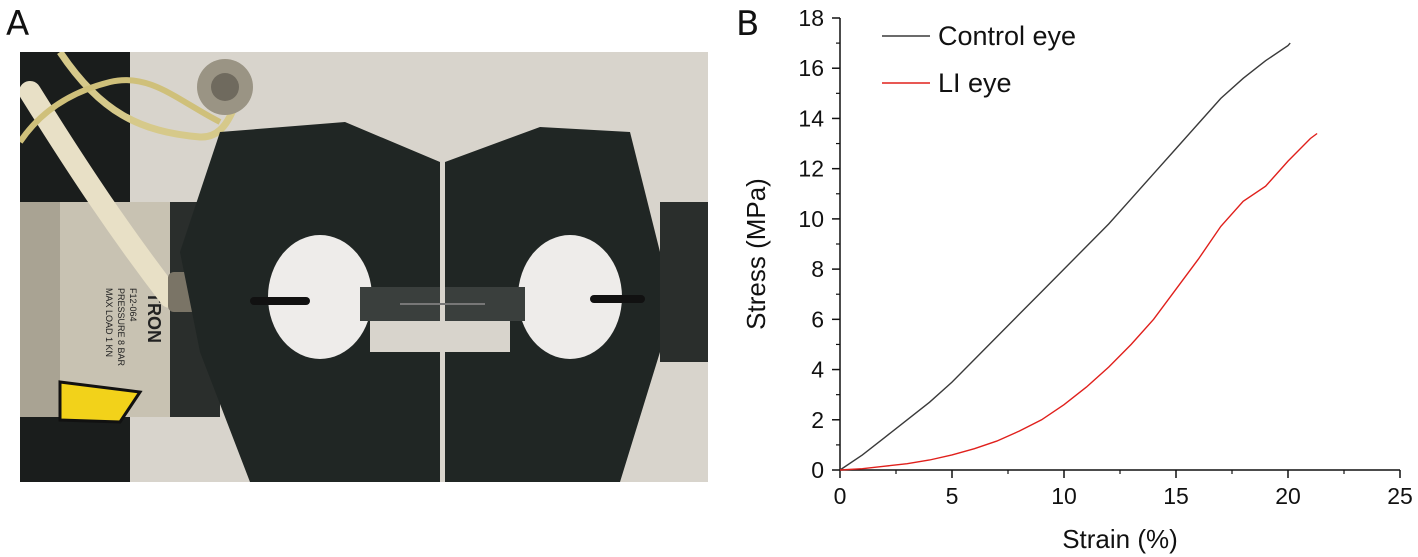 Image resolution: width=1418 pixels, height=557 pixels. What do you see at coordinates (1064, 496) in the screenshot?
I see `x-tick-label: 10` at bounding box center [1064, 496].